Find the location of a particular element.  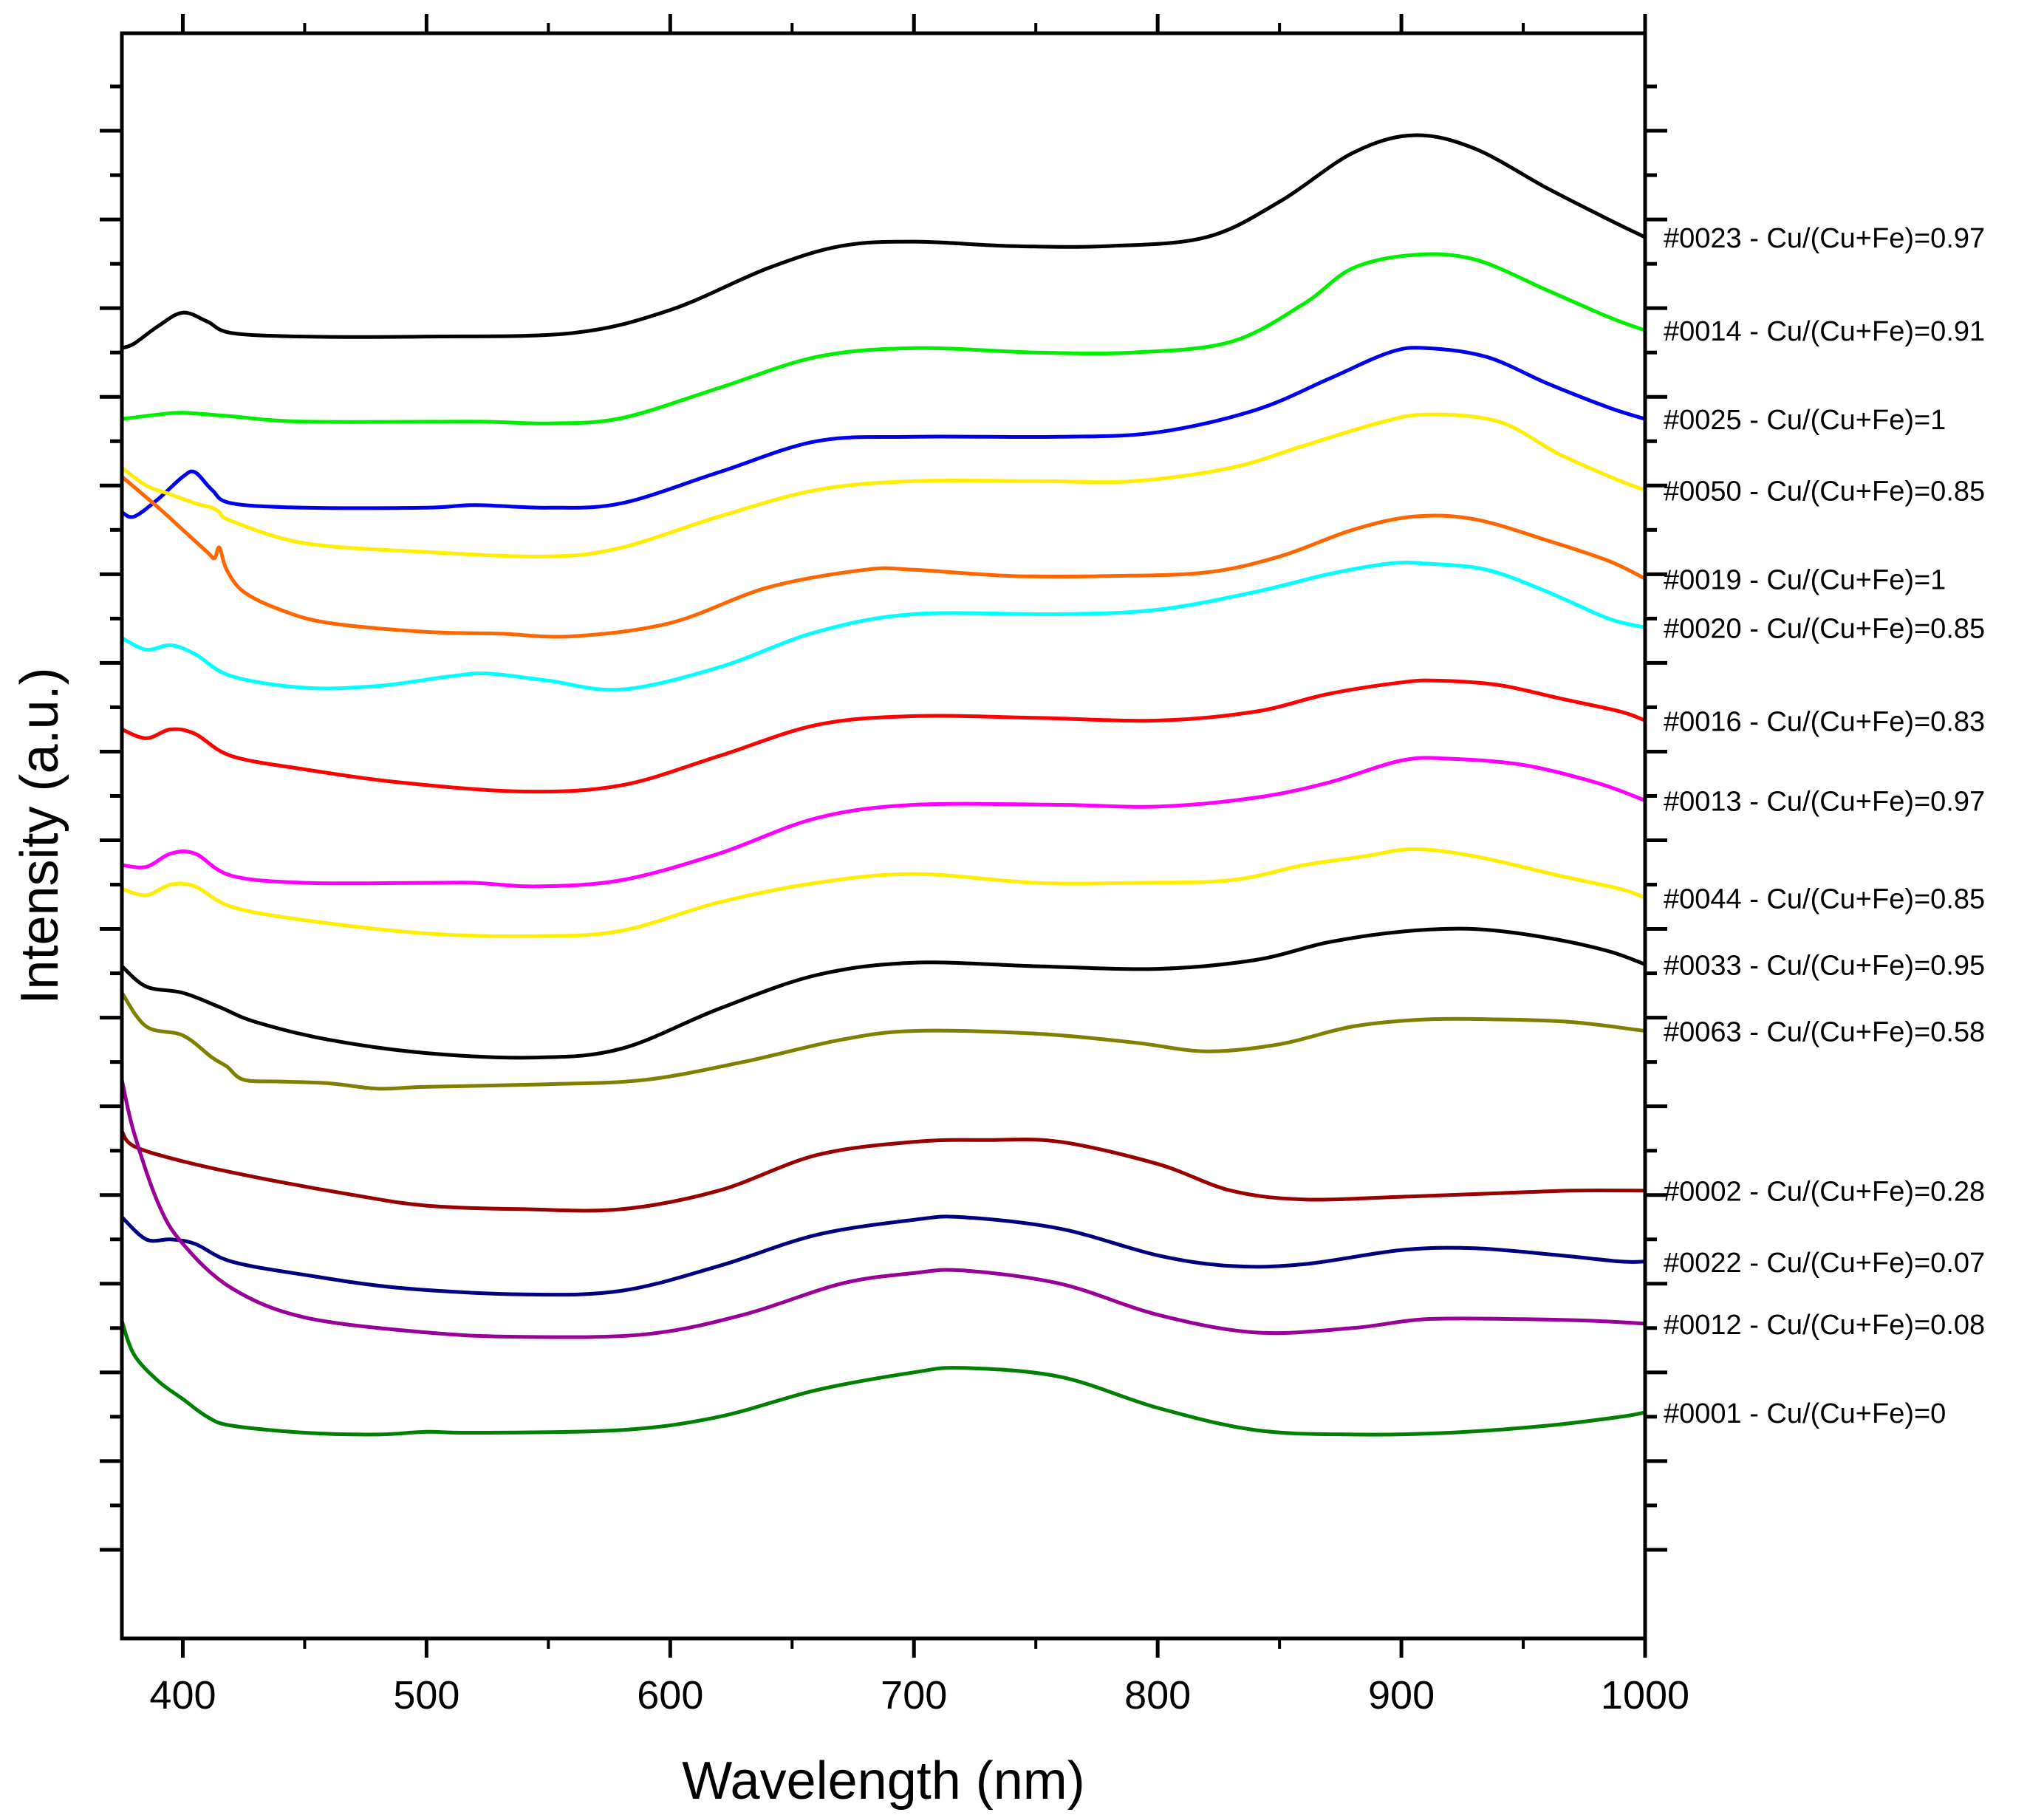

legend-label: #0002 - Cu/(Cu+Fe)=0.28 is located at coordinates (1824, 1192).